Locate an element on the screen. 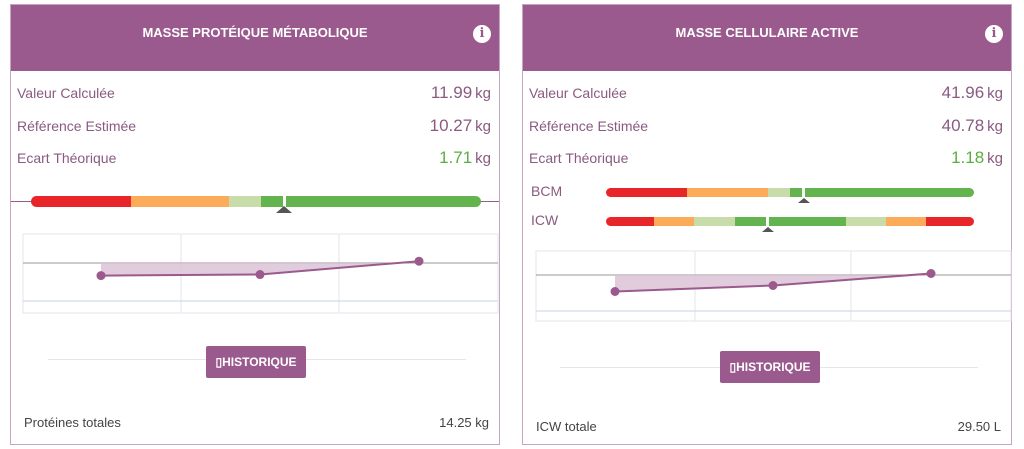 The height and width of the screenshot is (449, 1024). row-reference: Référence Estimée 40.78 kg is located at coordinates (766, 126).